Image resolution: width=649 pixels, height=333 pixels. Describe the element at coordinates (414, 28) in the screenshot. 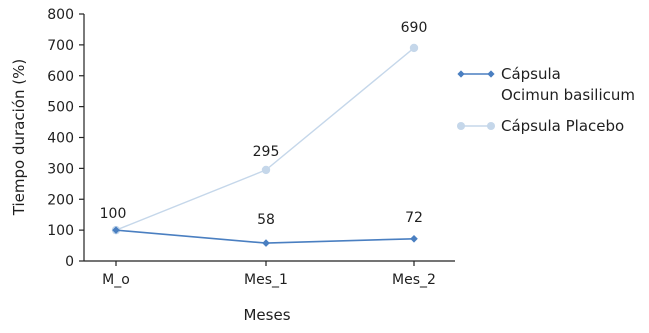

I see `data-label: 690` at that location.